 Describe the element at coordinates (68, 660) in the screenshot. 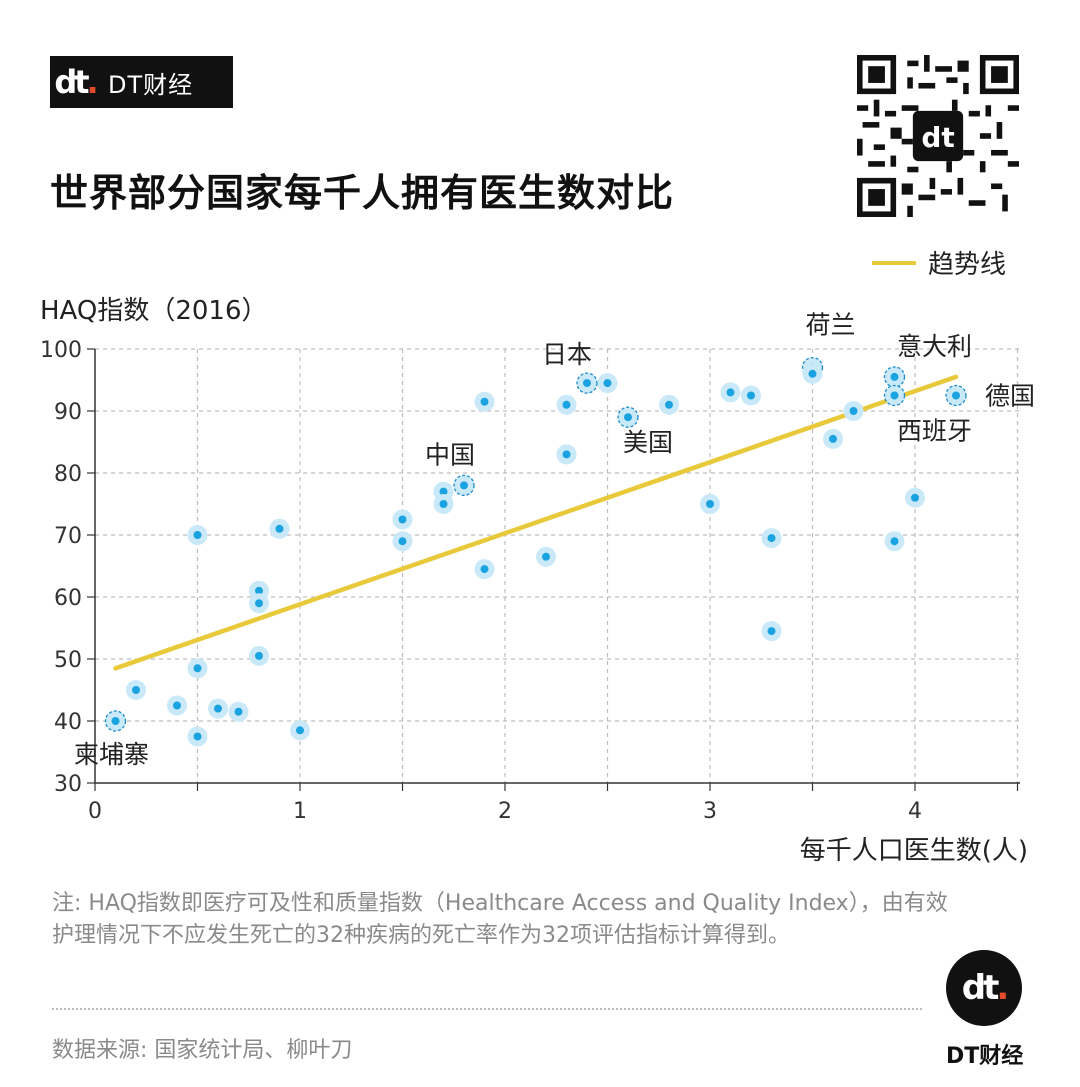

I see `y-tick-label: 50` at that location.